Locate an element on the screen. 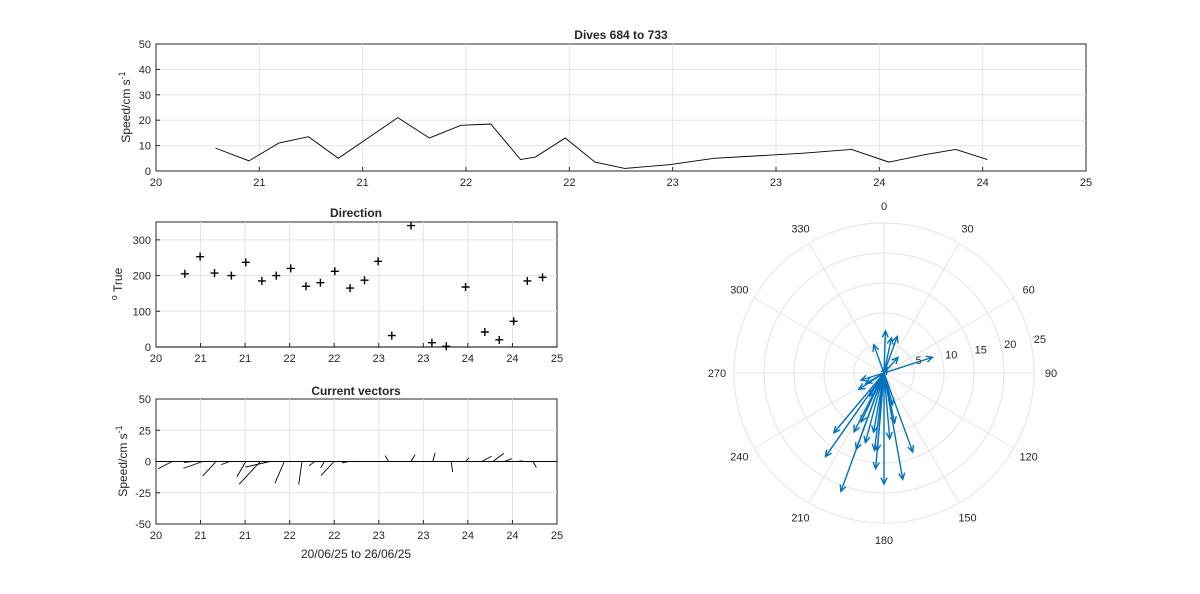 The height and width of the screenshot is (594, 1200). vectors-y-tick-label: 0 is located at coordinates (148, 463).